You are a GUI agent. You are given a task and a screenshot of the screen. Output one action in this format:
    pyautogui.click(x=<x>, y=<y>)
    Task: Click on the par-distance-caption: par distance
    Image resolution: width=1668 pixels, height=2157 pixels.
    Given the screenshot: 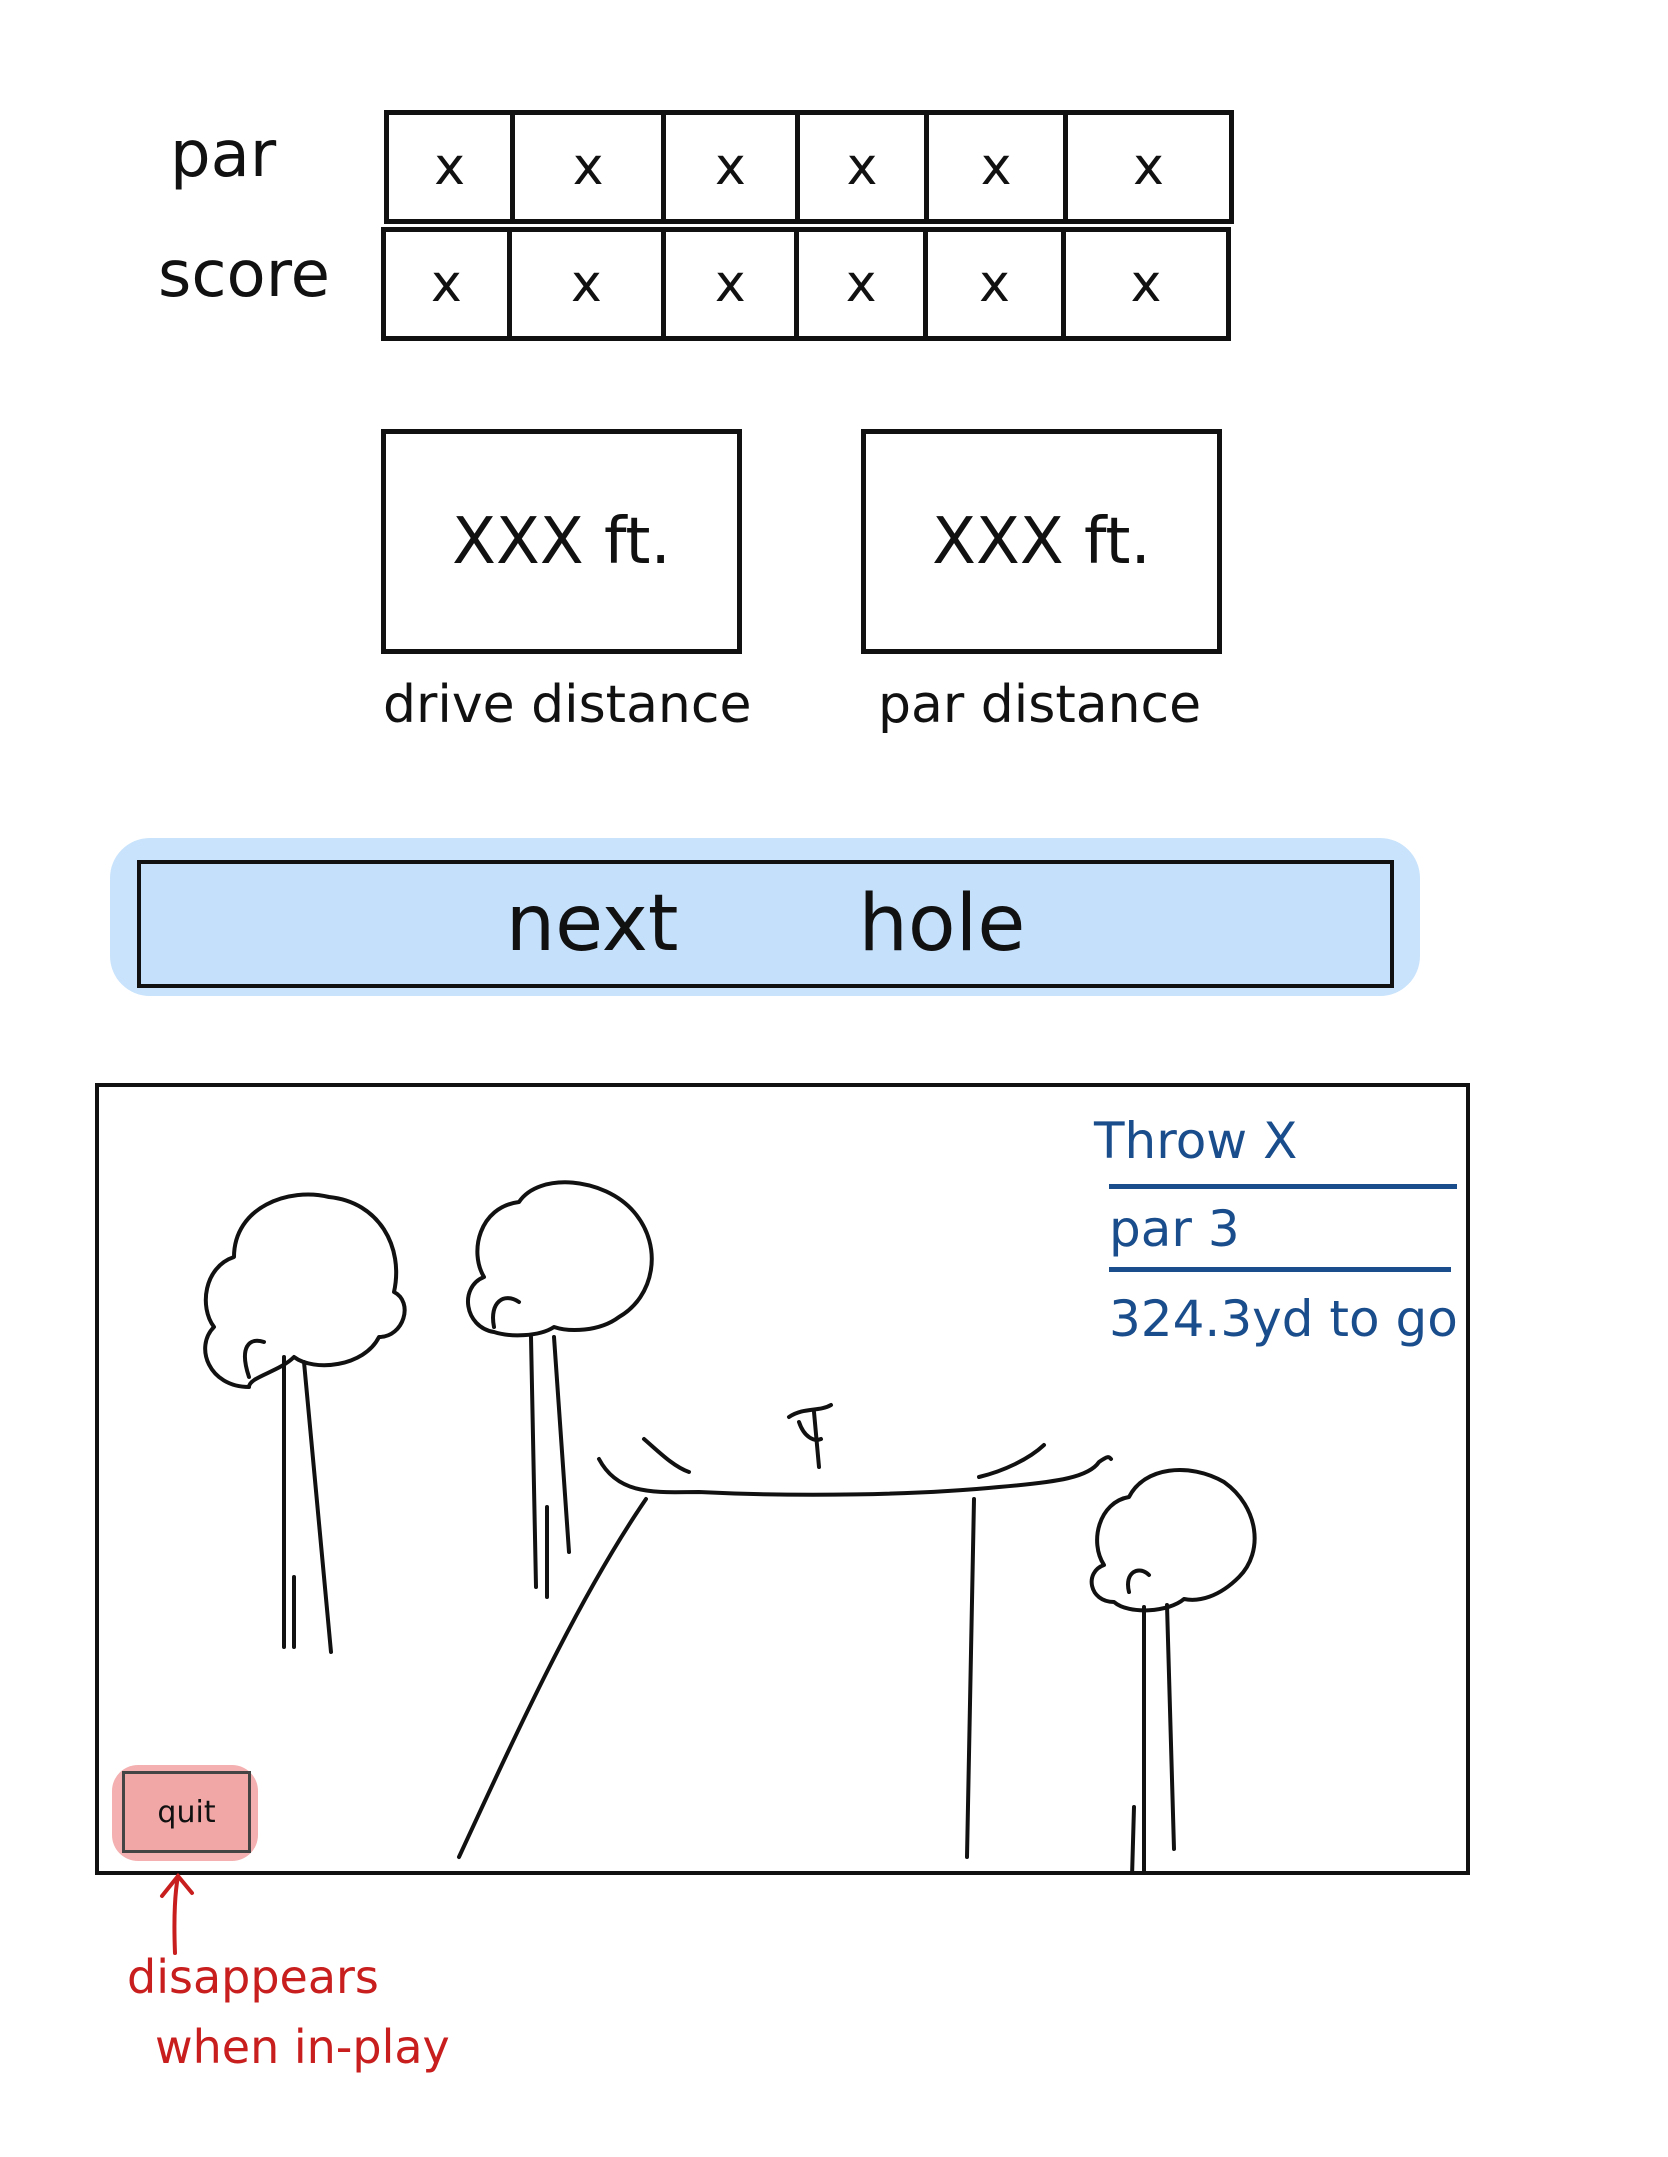 What is the action you would take?
    pyautogui.click(x=1040, y=705)
    